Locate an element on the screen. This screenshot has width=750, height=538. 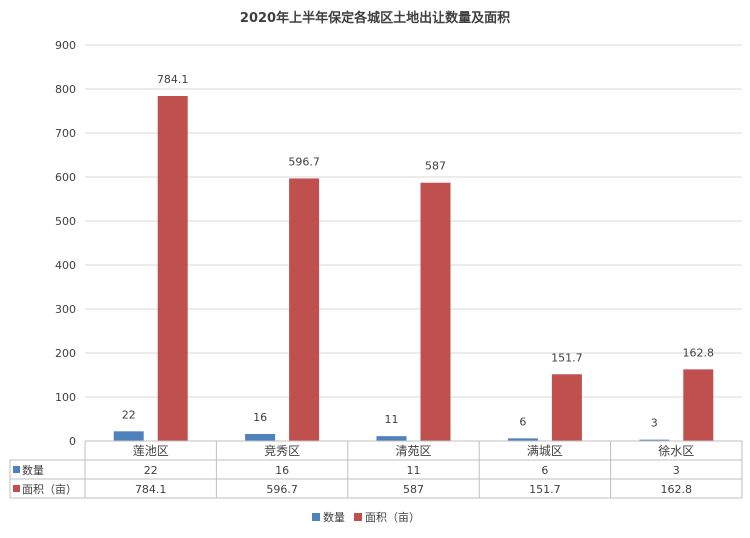
table-cell: 6 is located at coordinates (544, 470).